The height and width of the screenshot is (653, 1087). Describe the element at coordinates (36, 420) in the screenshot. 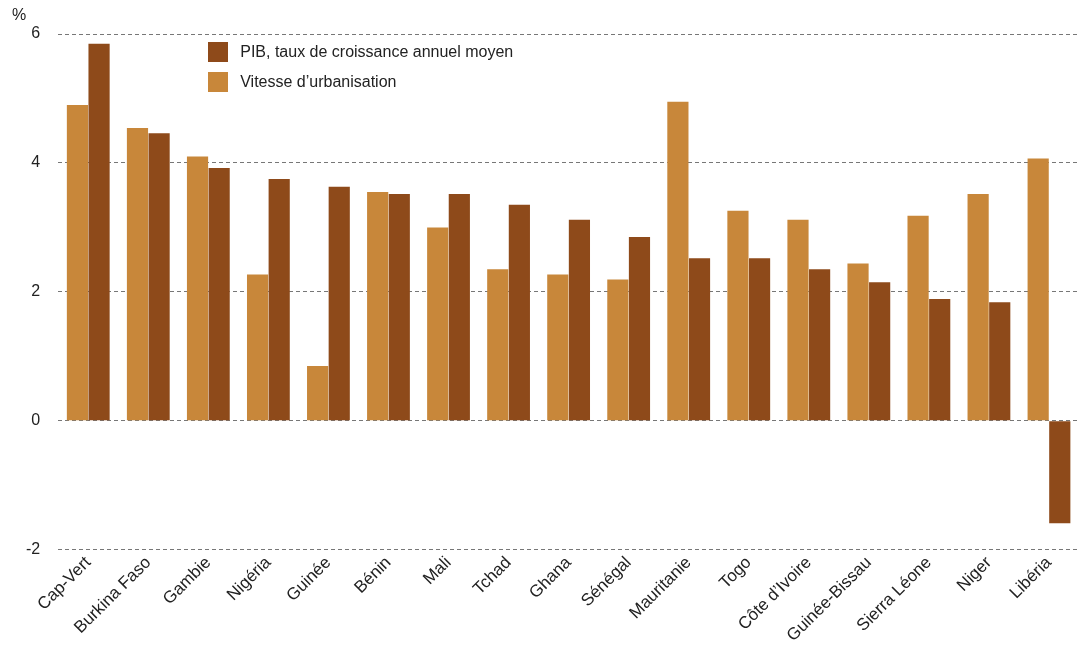

I see `y-tick-label: 0` at that location.